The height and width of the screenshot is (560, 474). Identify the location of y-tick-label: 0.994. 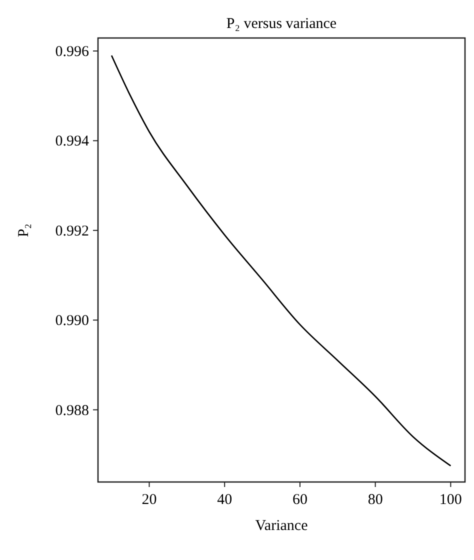
(72, 142).